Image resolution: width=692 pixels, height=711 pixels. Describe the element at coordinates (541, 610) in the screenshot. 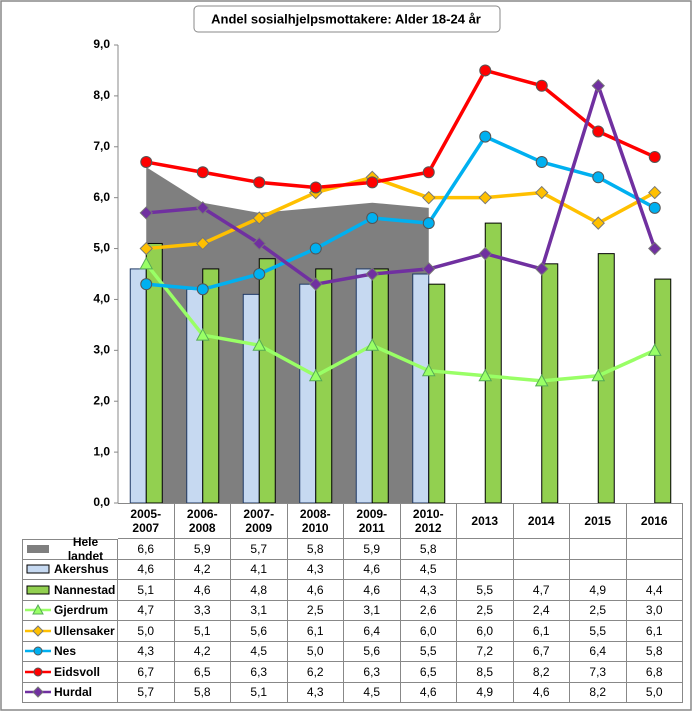

I see `table-value: 2,4` at that location.